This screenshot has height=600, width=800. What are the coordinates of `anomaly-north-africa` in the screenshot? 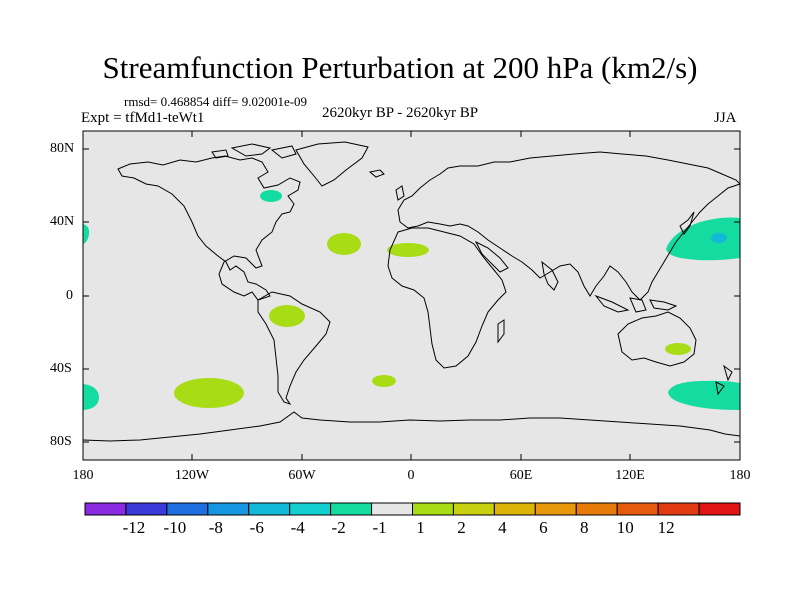 It's located at (408, 250).